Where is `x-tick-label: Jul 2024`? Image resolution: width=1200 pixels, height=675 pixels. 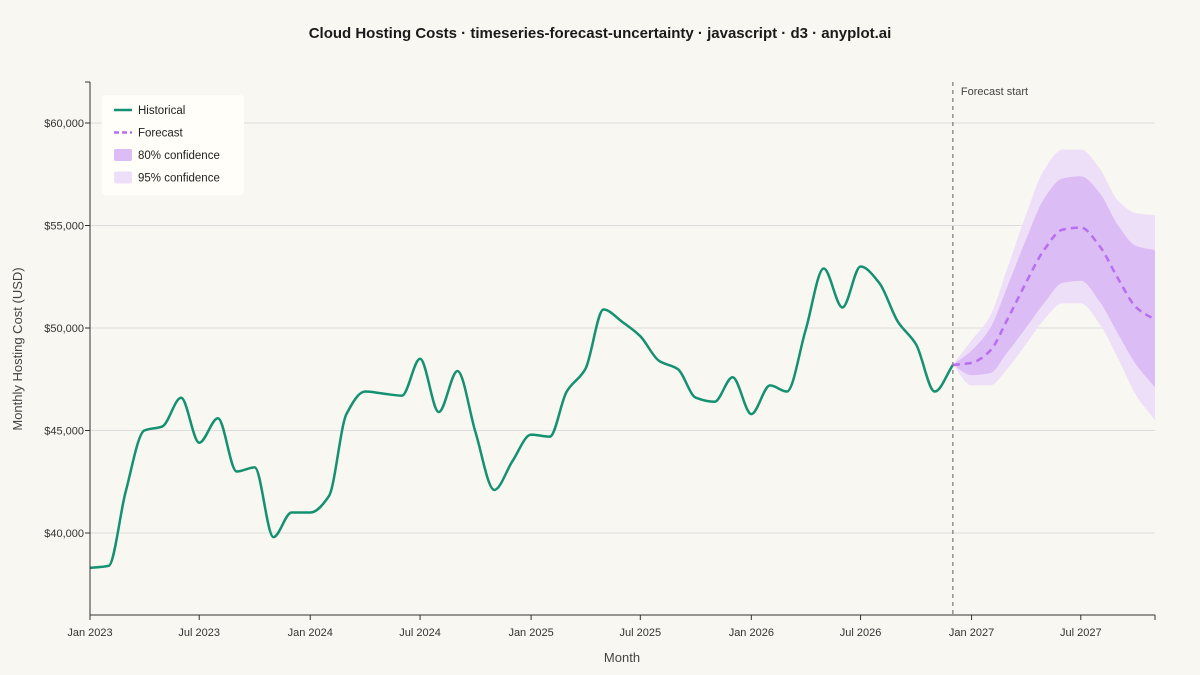 x-tick-label: Jul 2024 is located at coordinates (420, 633).